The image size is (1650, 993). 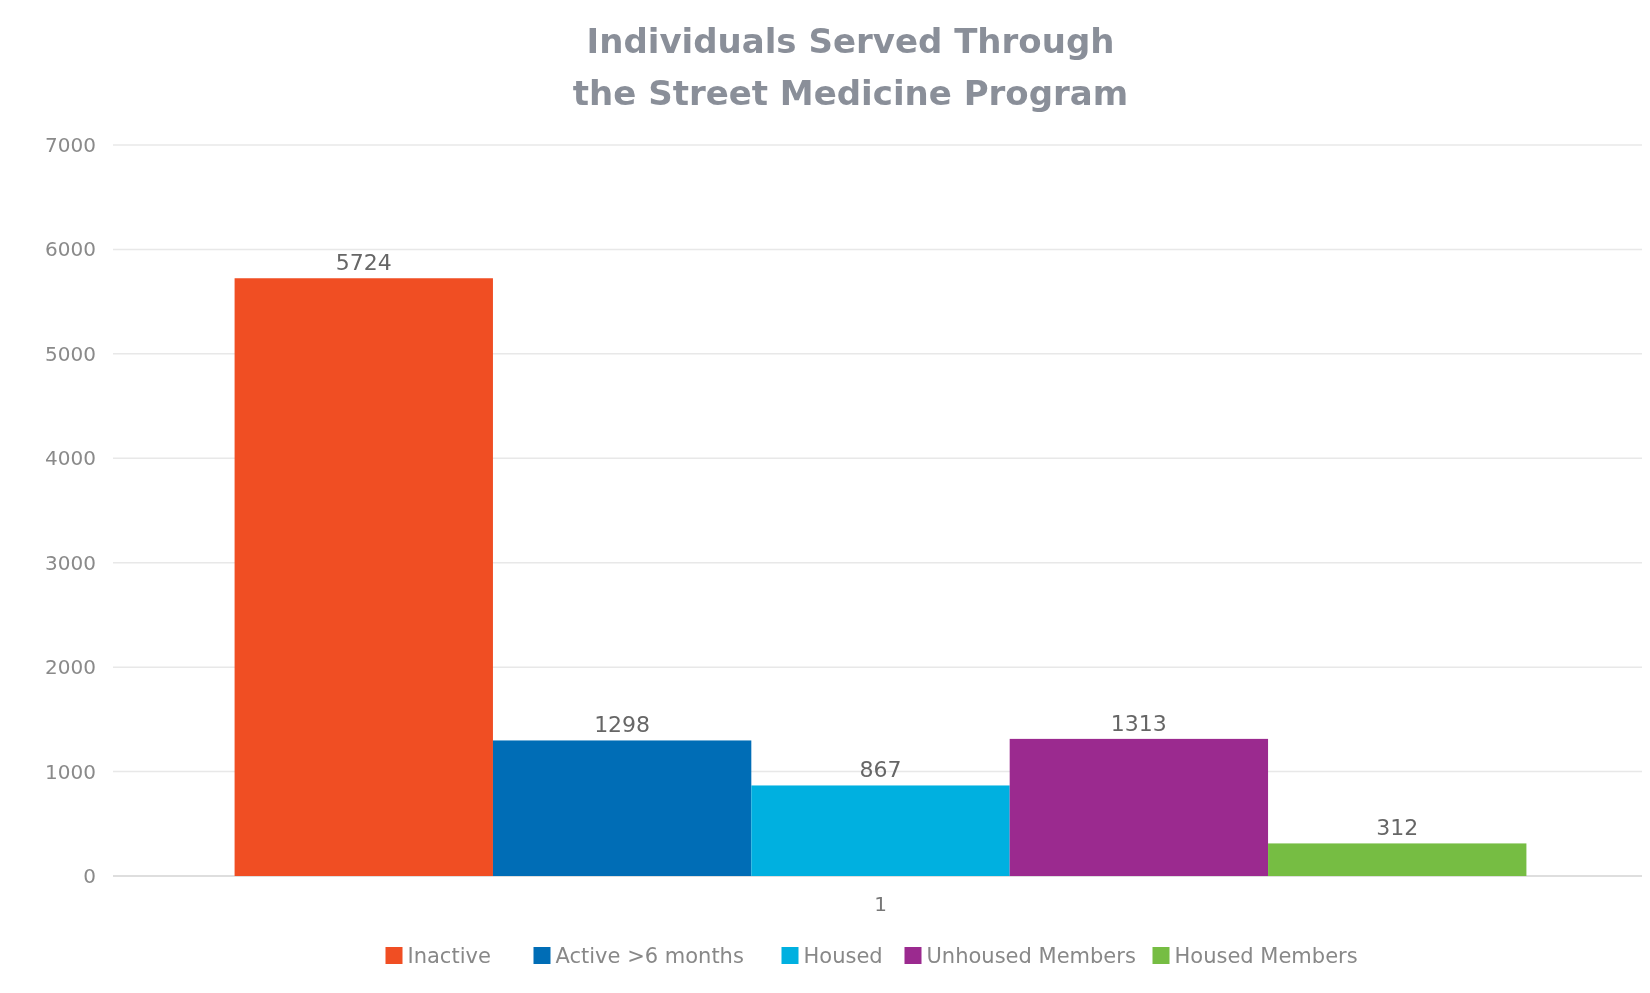 What do you see at coordinates (70, 353) in the screenshot?
I see `y-tick-label: 5000` at bounding box center [70, 353].